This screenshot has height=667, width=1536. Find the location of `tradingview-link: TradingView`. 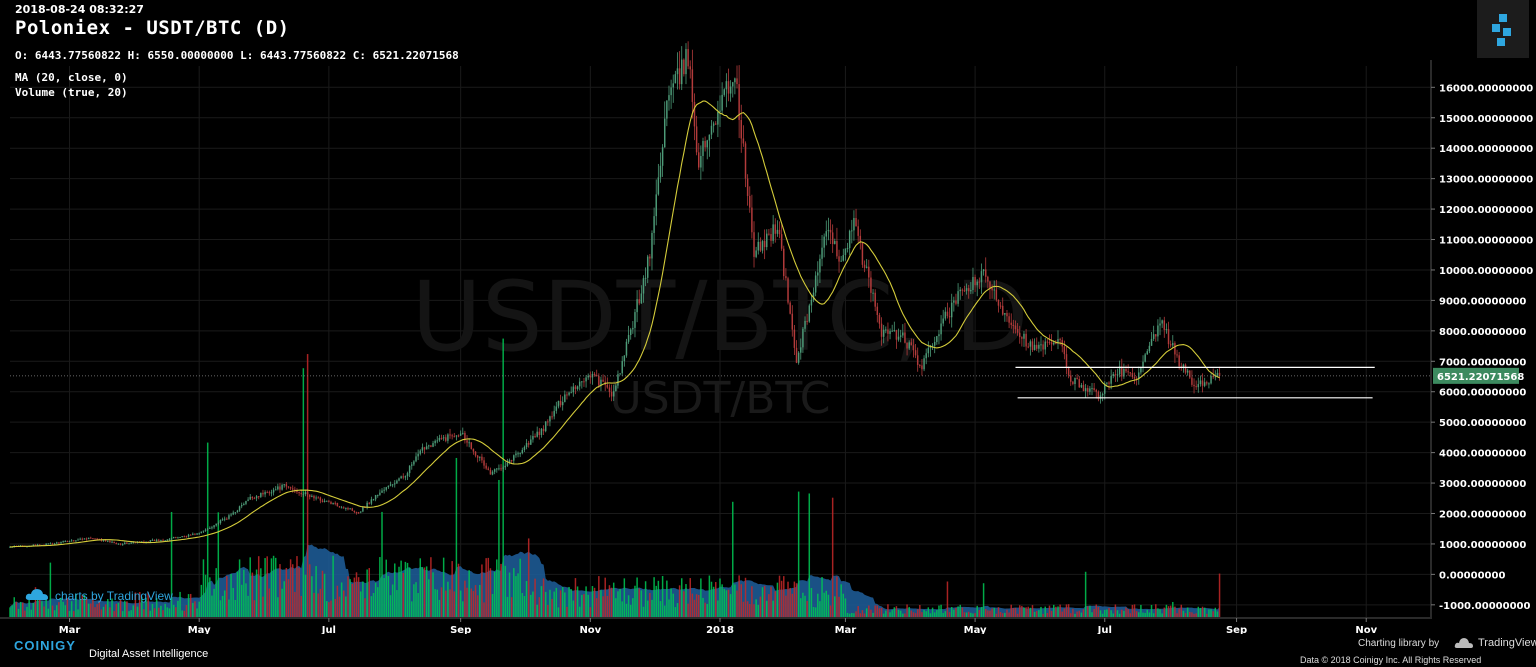

tradingview-link: TradingView is located at coordinates (1495, 643).